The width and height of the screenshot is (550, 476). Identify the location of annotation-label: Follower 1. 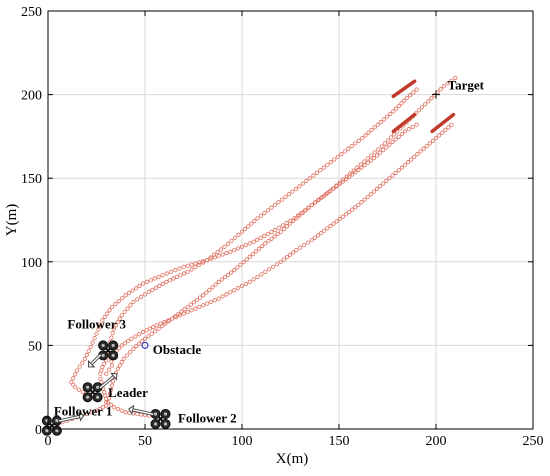
(83, 411).